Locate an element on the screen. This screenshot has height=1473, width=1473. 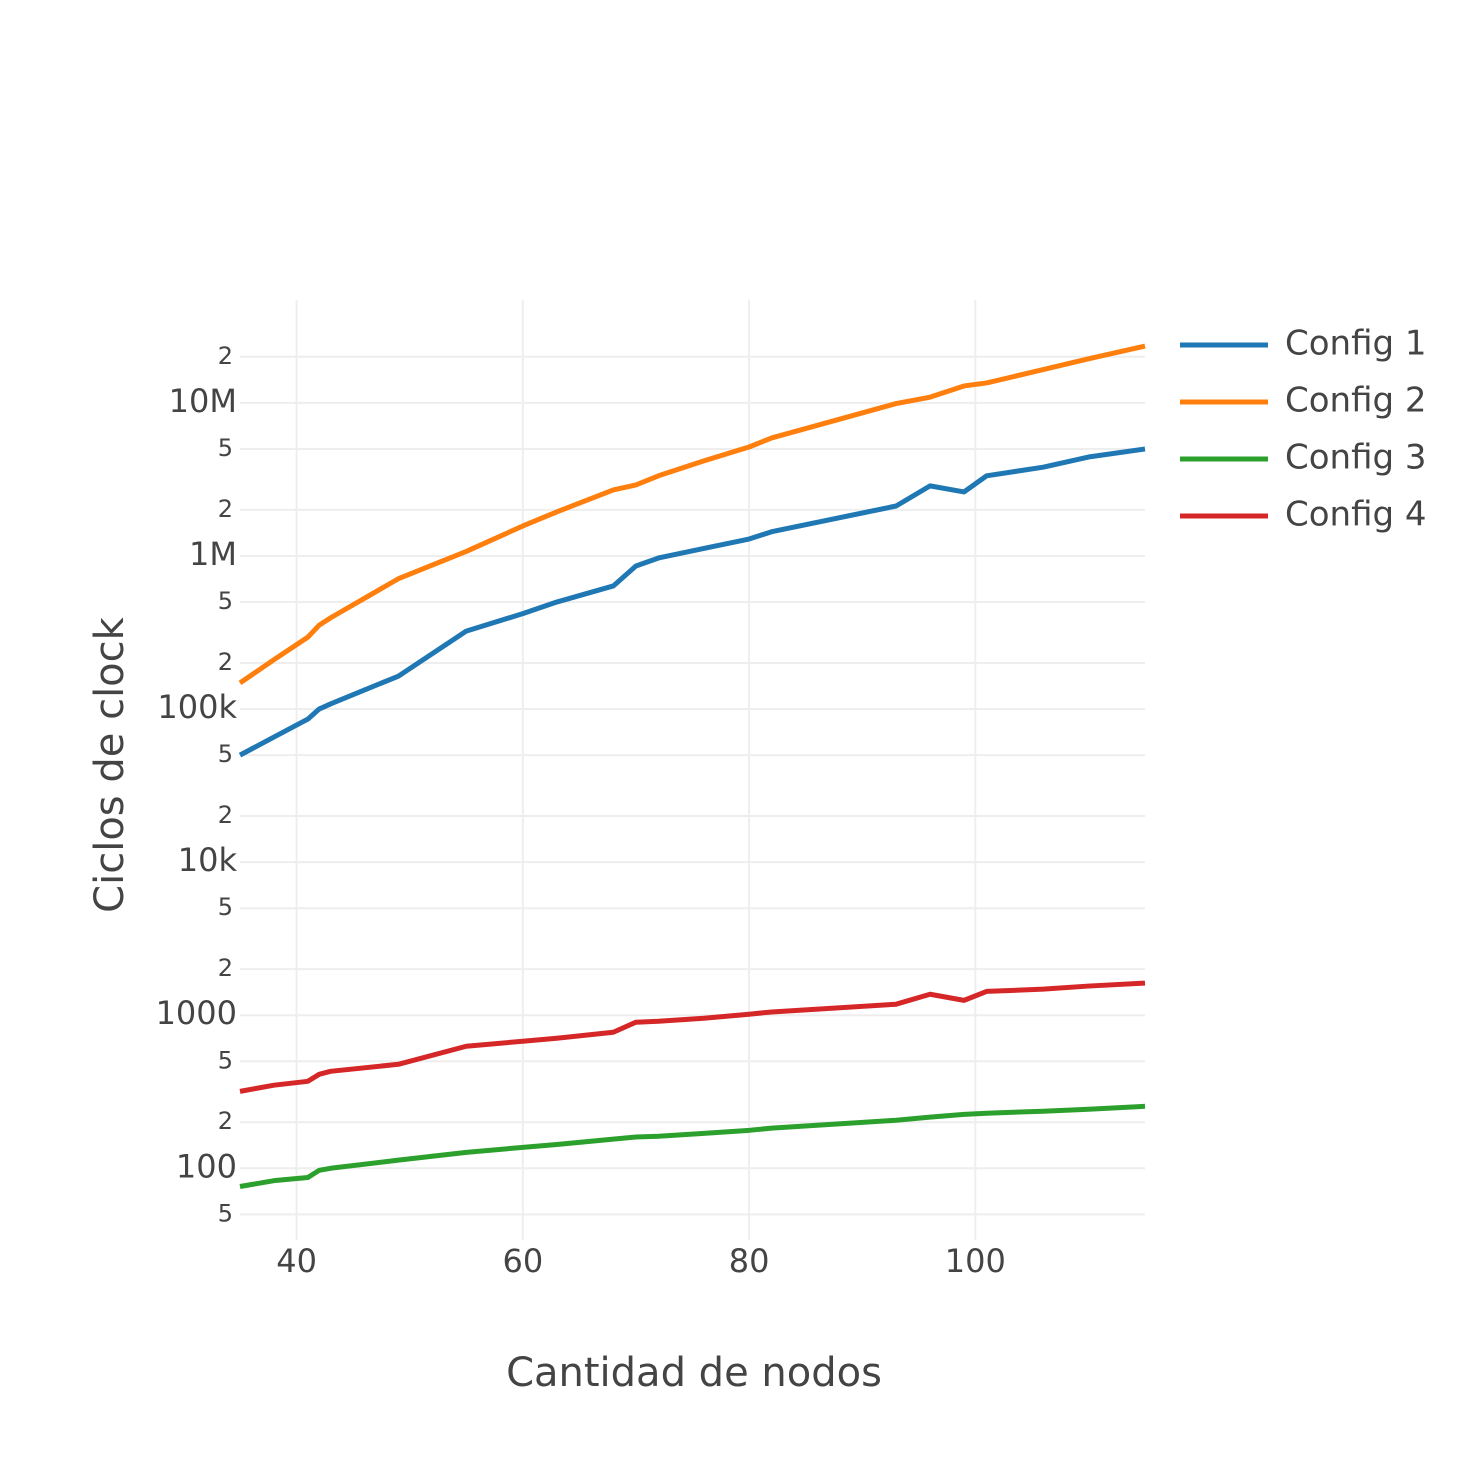
x-axis-title: Cantidad de nodos is located at coordinates (694, 1373).